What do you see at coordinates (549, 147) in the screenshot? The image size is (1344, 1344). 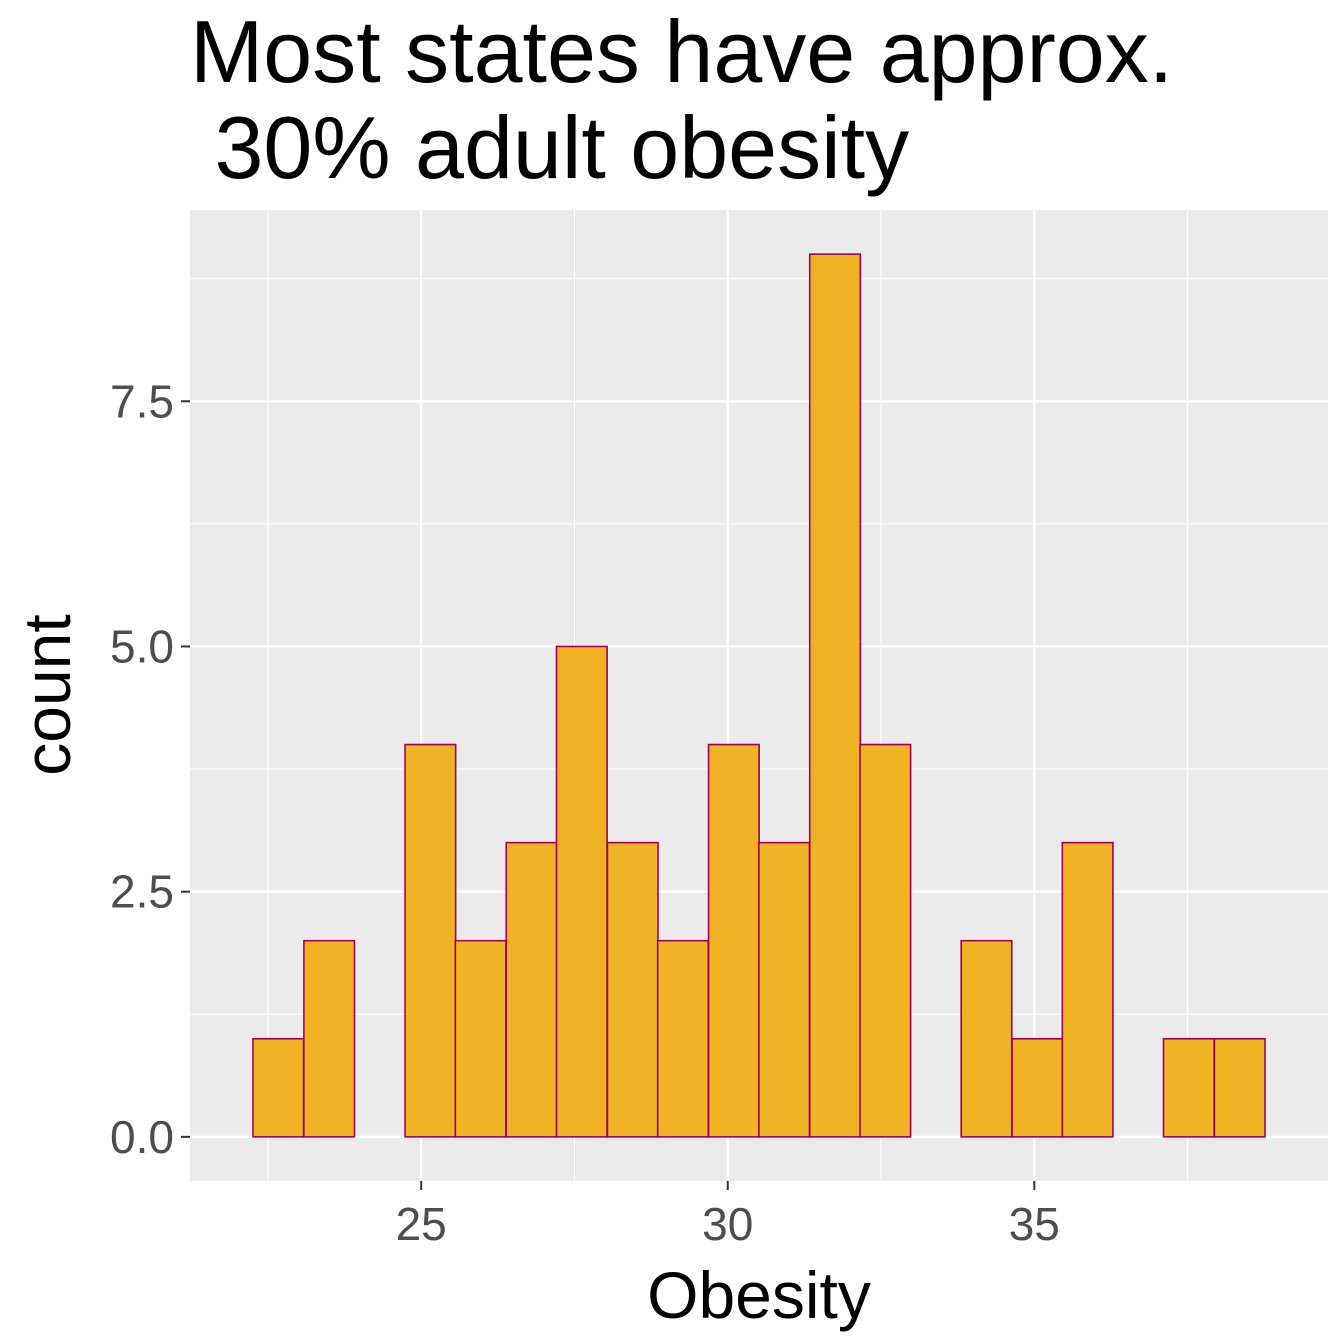 I see `chart-title-line-2: 30% adult obesity` at bounding box center [549, 147].